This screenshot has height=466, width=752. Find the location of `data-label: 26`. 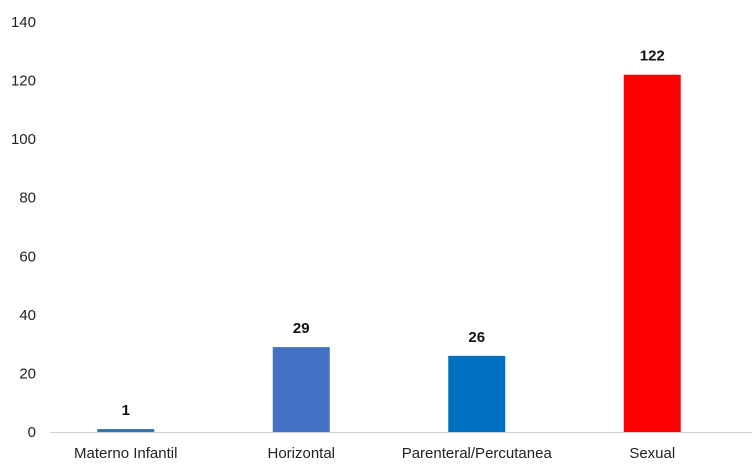

data-label: 26 is located at coordinates (476, 337).